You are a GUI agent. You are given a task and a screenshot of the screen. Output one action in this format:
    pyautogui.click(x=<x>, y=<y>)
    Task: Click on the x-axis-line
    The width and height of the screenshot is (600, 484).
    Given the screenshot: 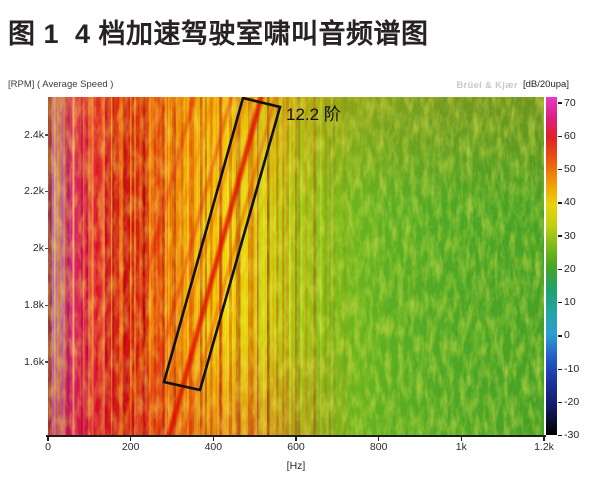 What is the action you would take?
    pyautogui.click(x=296, y=436)
    